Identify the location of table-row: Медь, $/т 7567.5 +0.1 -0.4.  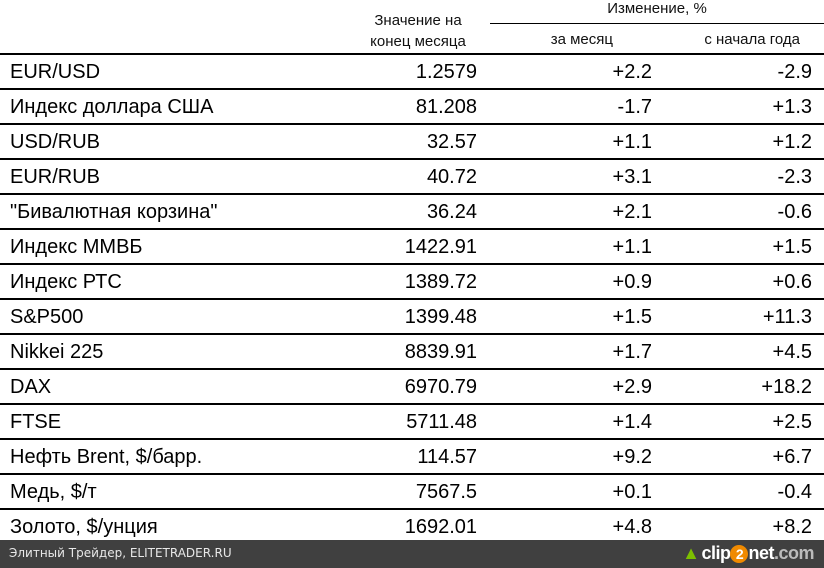
(412, 492).